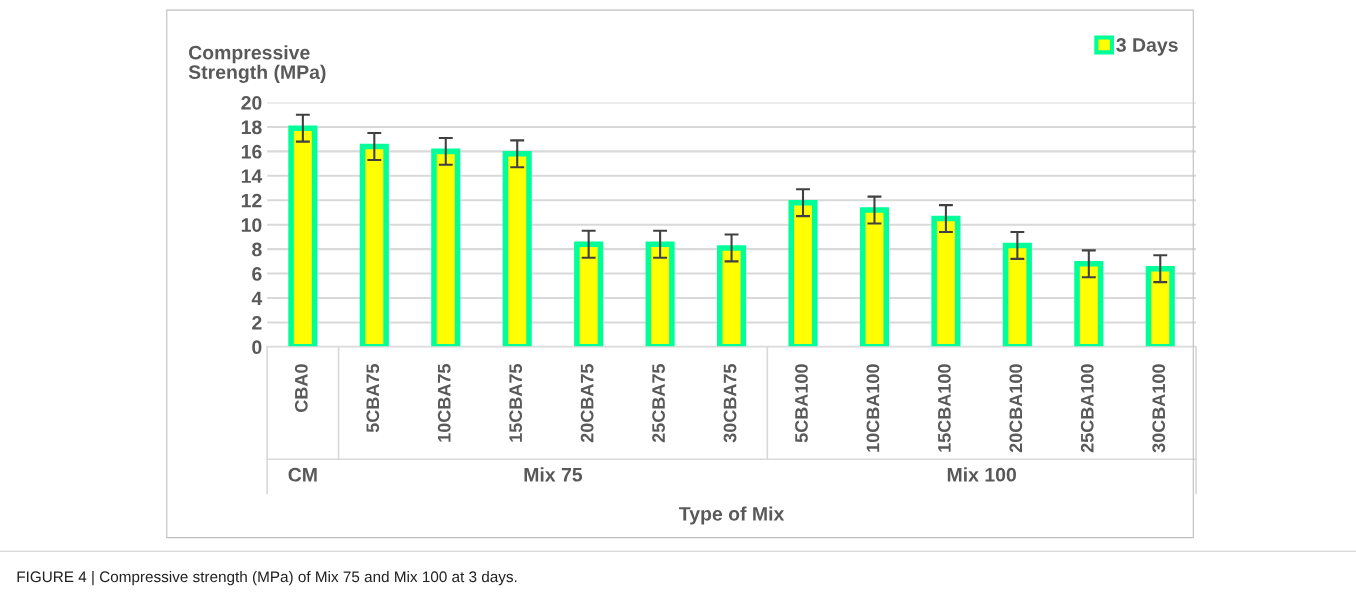 The image size is (1356, 596). What do you see at coordinates (553, 474) in the screenshot?
I see `text: Mix 75` at bounding box center [553, 474].